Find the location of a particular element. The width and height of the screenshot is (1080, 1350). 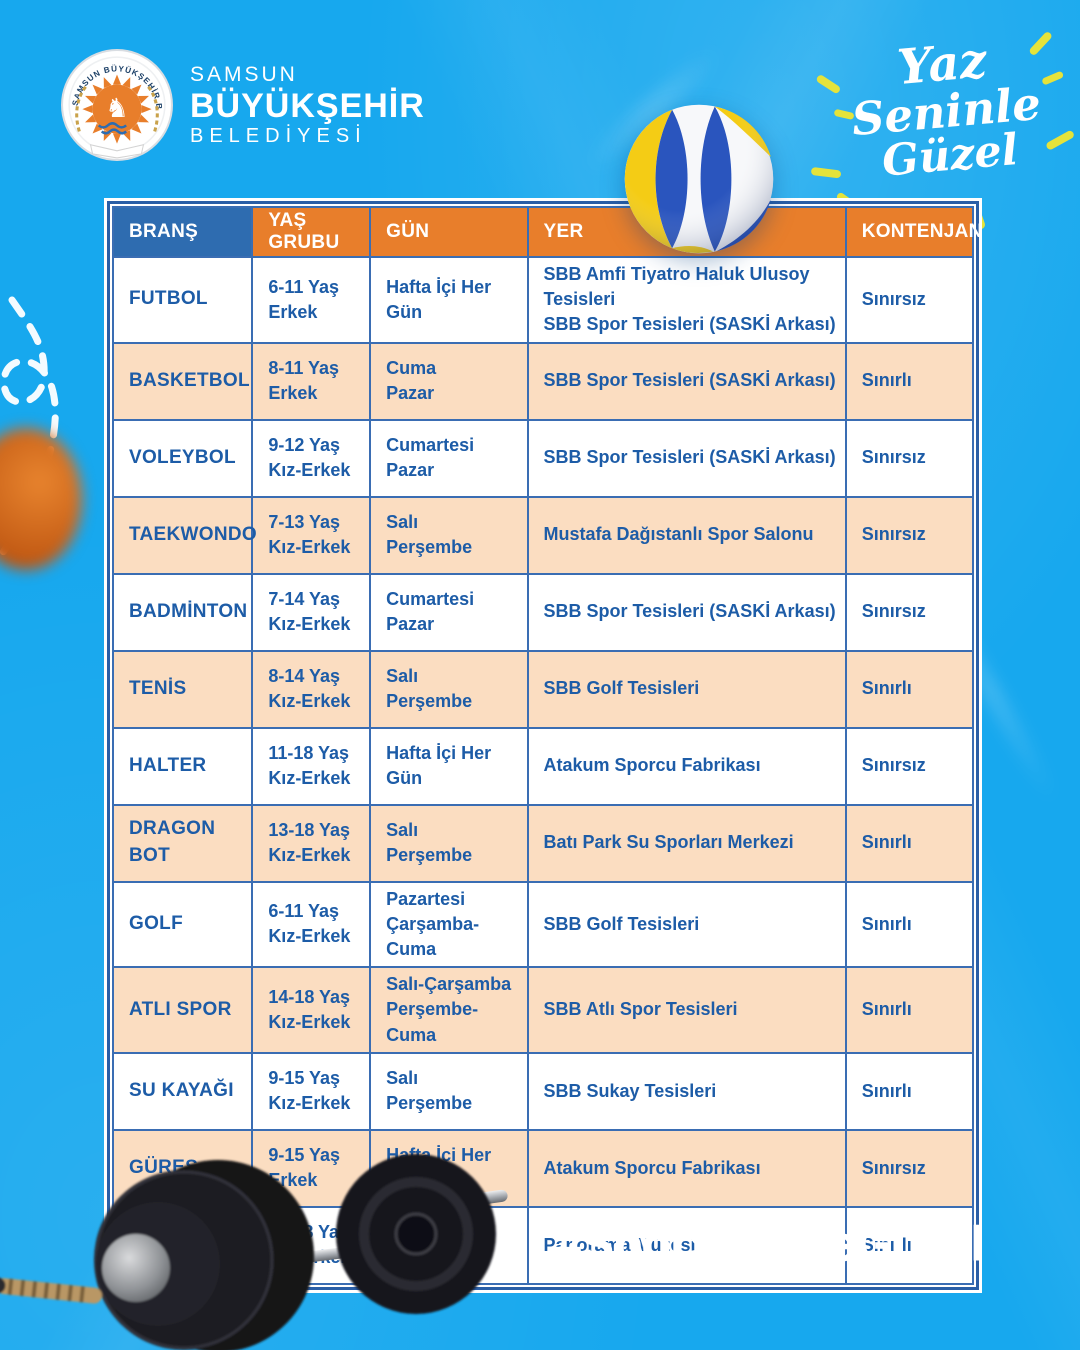

municipality-brand: SAMSUN BÜYÜKŞEHİR BELEDİYESİ ♞ is located at coordinates (242, 105).